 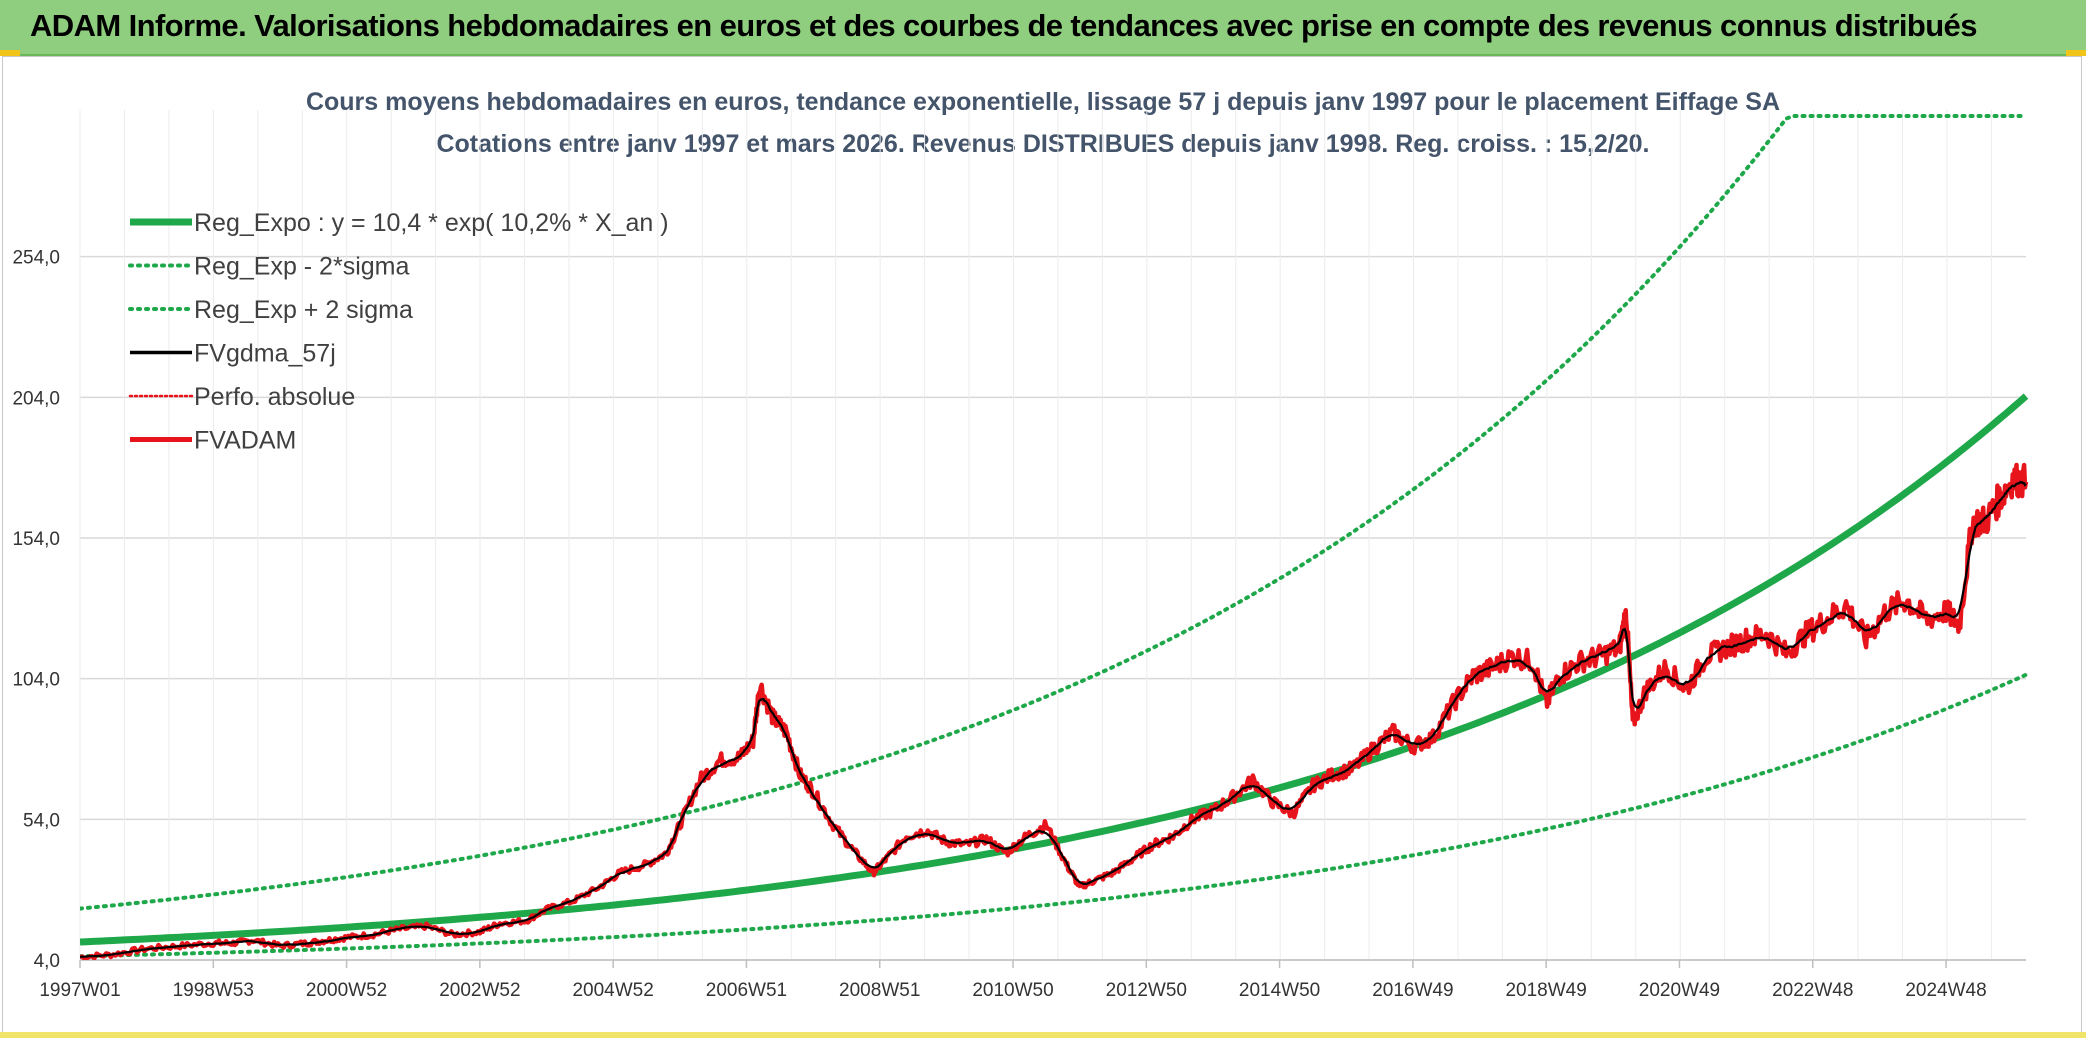 What do you see at coordinates (303, 310) in the screenshot?
I see `legend-label: Reg_Exp + 2 sigma` at bounding box center [303, 310].